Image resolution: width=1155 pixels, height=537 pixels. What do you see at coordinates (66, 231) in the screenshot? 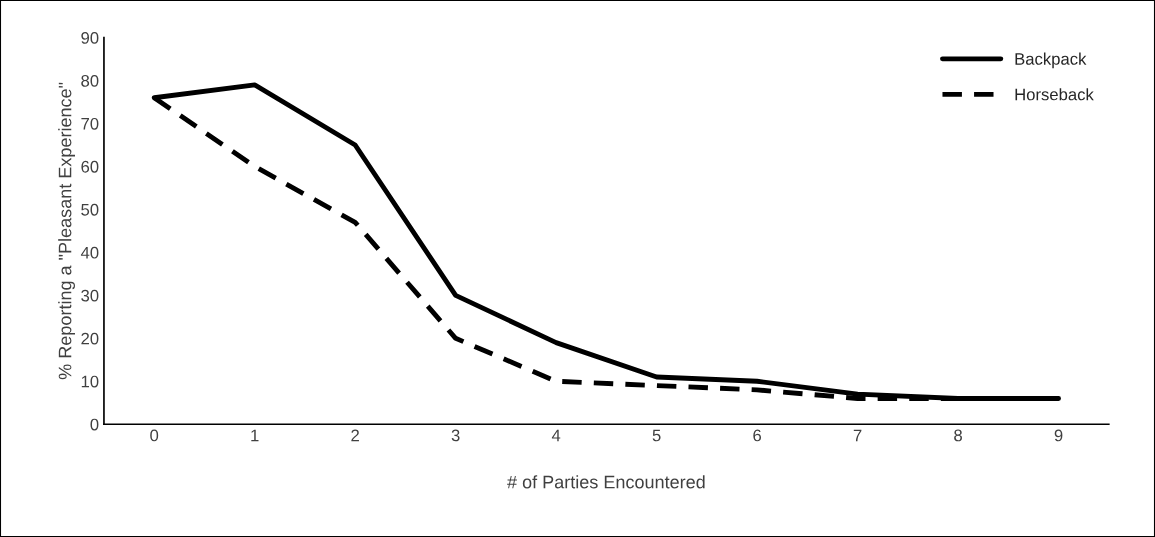
I see `y-axis-title: % Reporting a "Pleasant Experience"` at bounding box center [66, 231].